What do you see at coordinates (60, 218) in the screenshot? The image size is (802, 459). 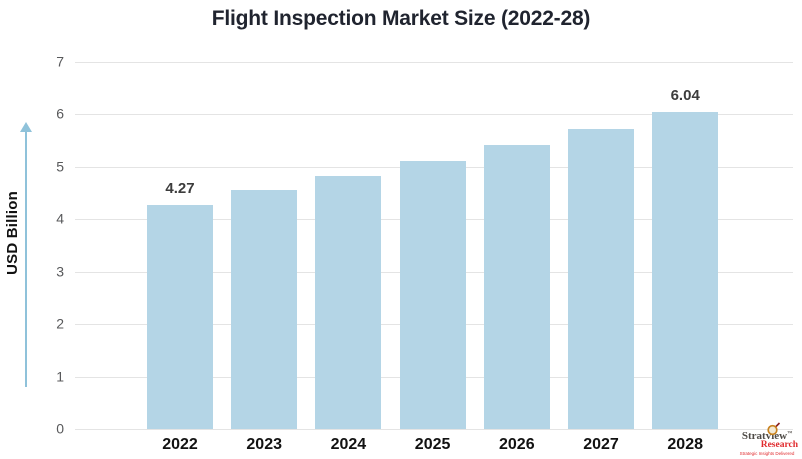 I see `y-tick-4: 4` at bounding box center [60, 218].